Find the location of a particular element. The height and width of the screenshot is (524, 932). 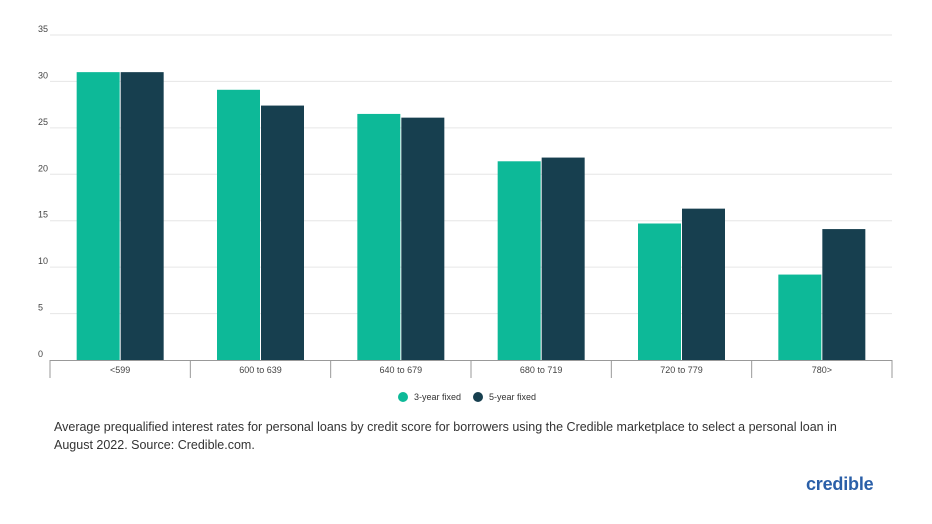

y-tick-label: 30 is located at coordinates (43, 75).